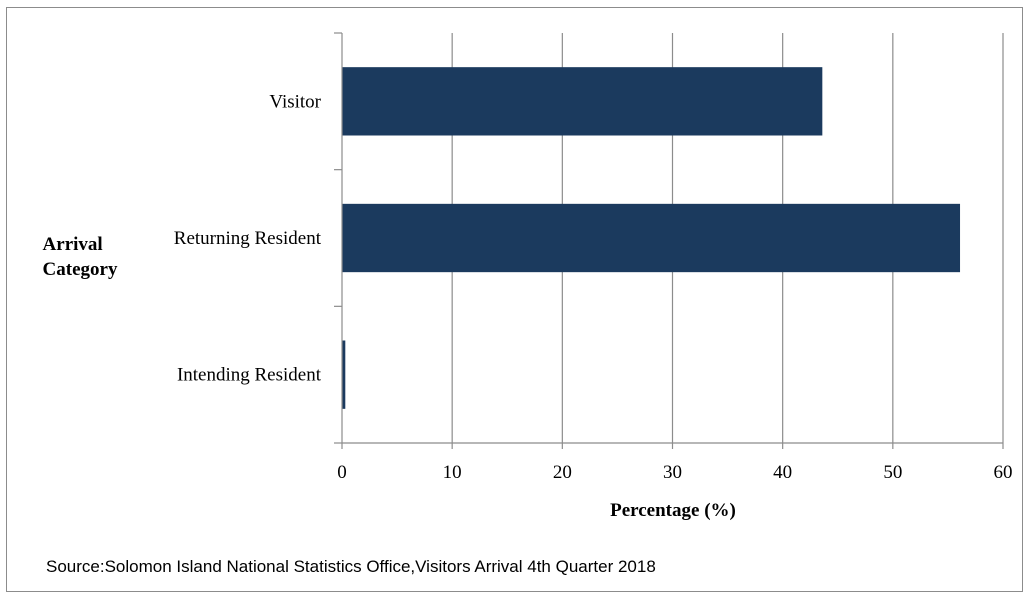  I want to click on category-label-intending-resident: Intending Resident, so click(249, 375).